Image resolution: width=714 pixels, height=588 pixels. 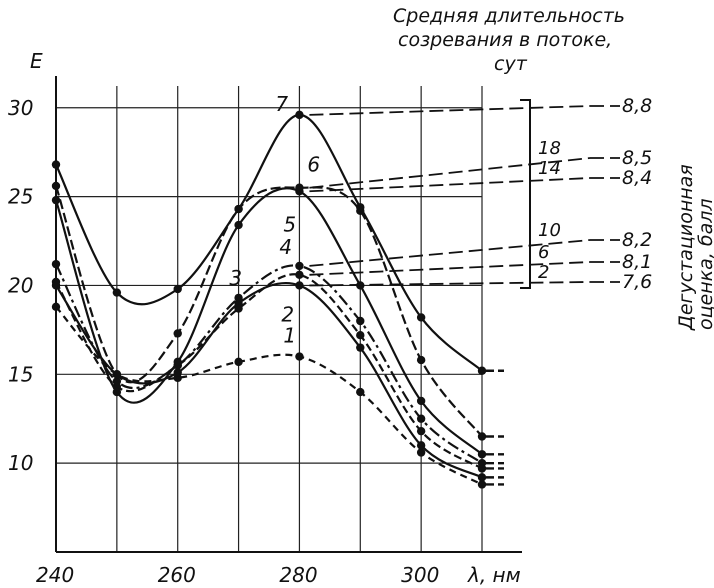 What do you see at coordinates (686, 247) in the screenshot?
I see `right-label-line-1: Дегустационная` at bounding box center [686, 247].